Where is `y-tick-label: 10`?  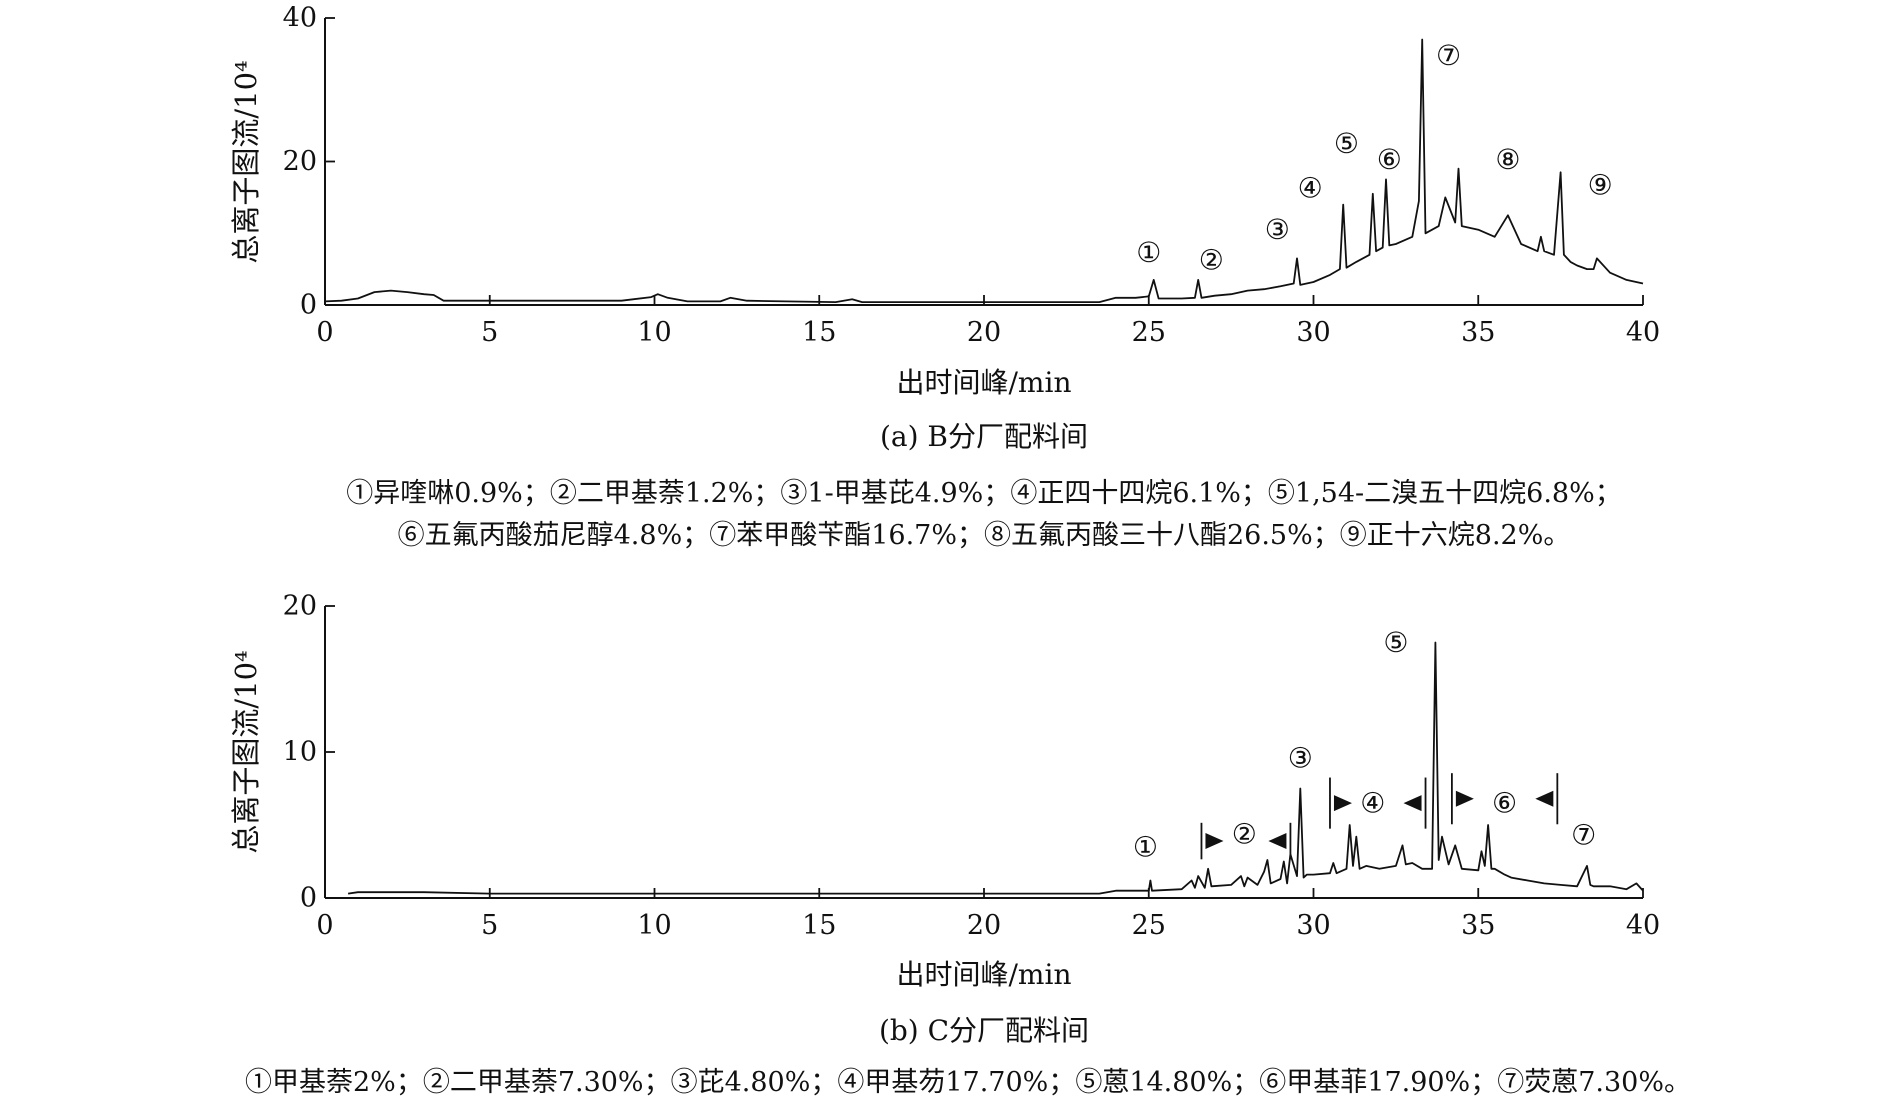 y-tick-label: 10 is located at coordinates (300, 752).